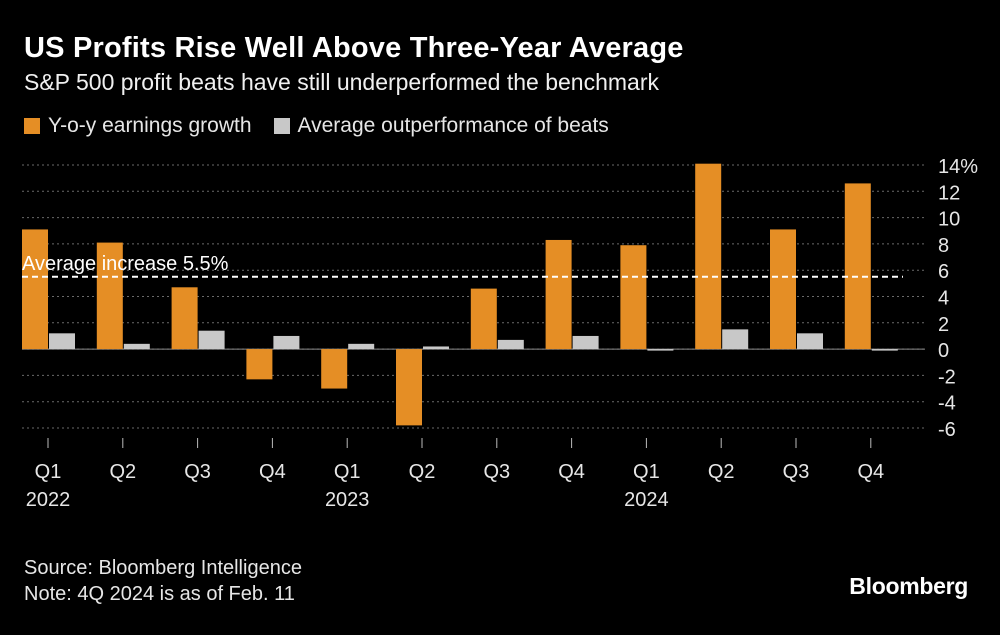 This screenshot has width=1000, height=635. What do you see at coordinates (159, 594) in the screenshot?
I see `date-note: Note: 4Q 2024 is as of Feb. 11` at bounding box center [159, 594].